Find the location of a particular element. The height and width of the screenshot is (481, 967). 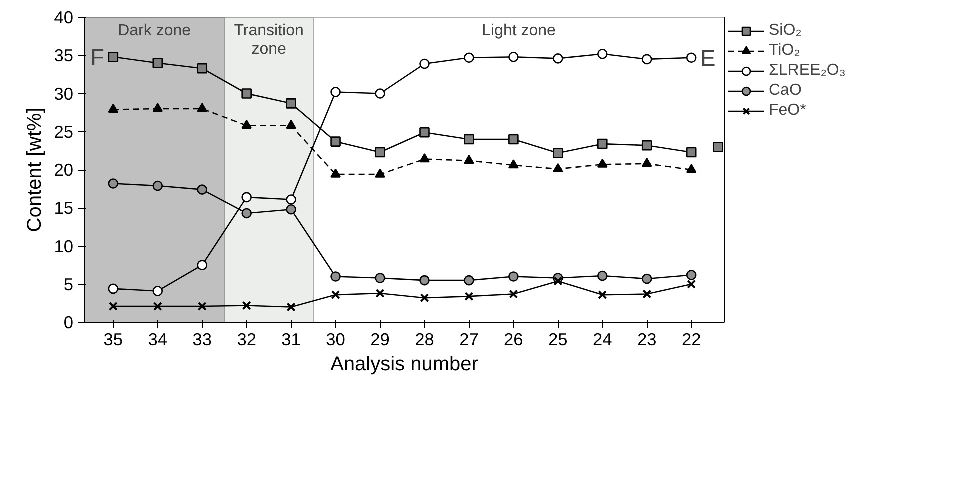

legend-label: CaO is located at coordinates (785, 91).